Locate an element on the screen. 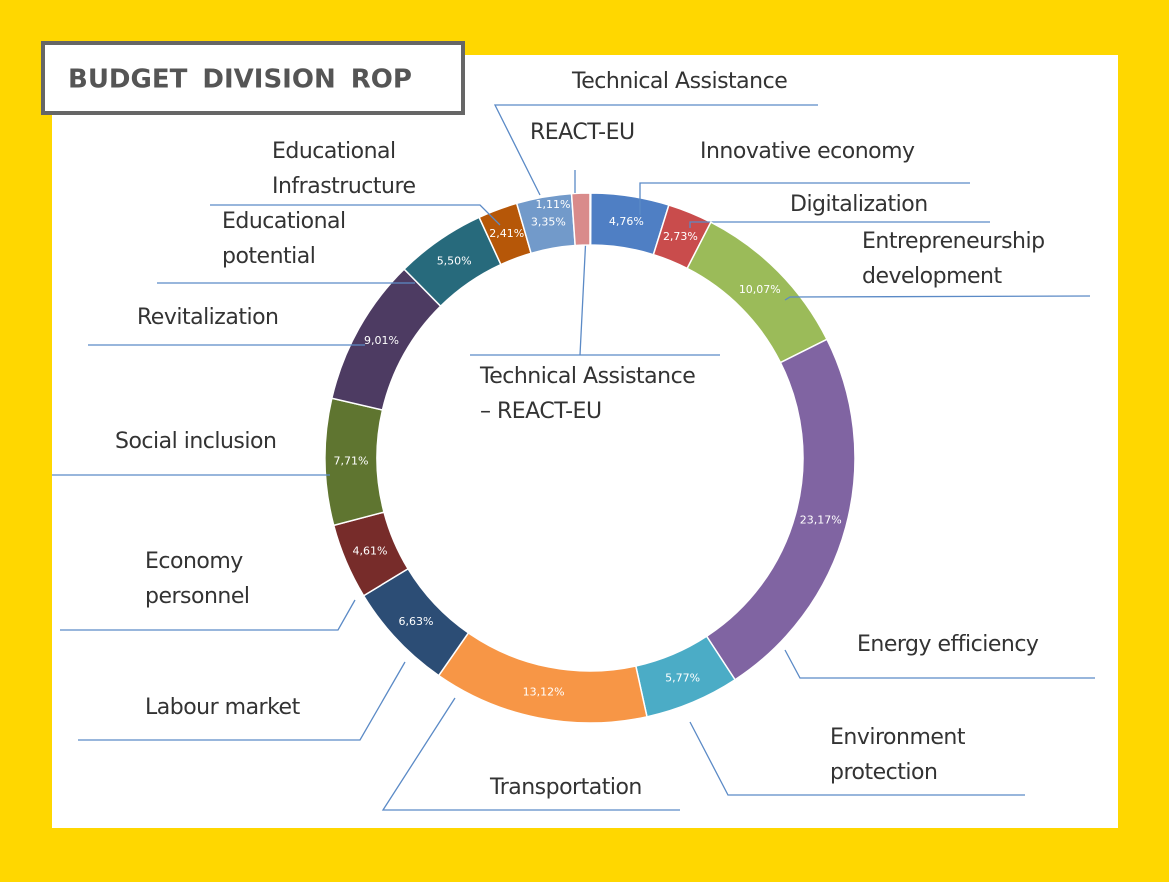  category-label-line: Transportation is located at coordinates (565, 787).